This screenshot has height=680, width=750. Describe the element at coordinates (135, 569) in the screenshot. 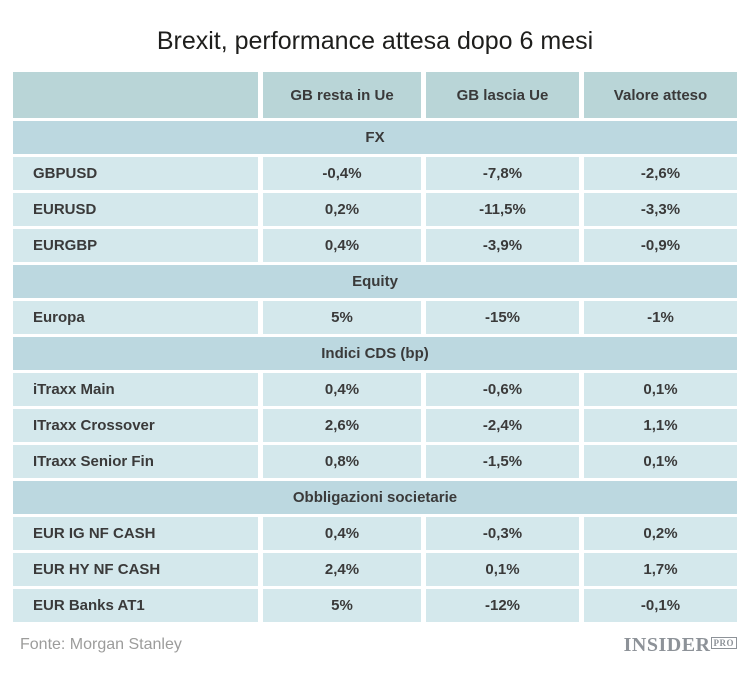

I see `row-label: EUR HY NF CASH` at that location.